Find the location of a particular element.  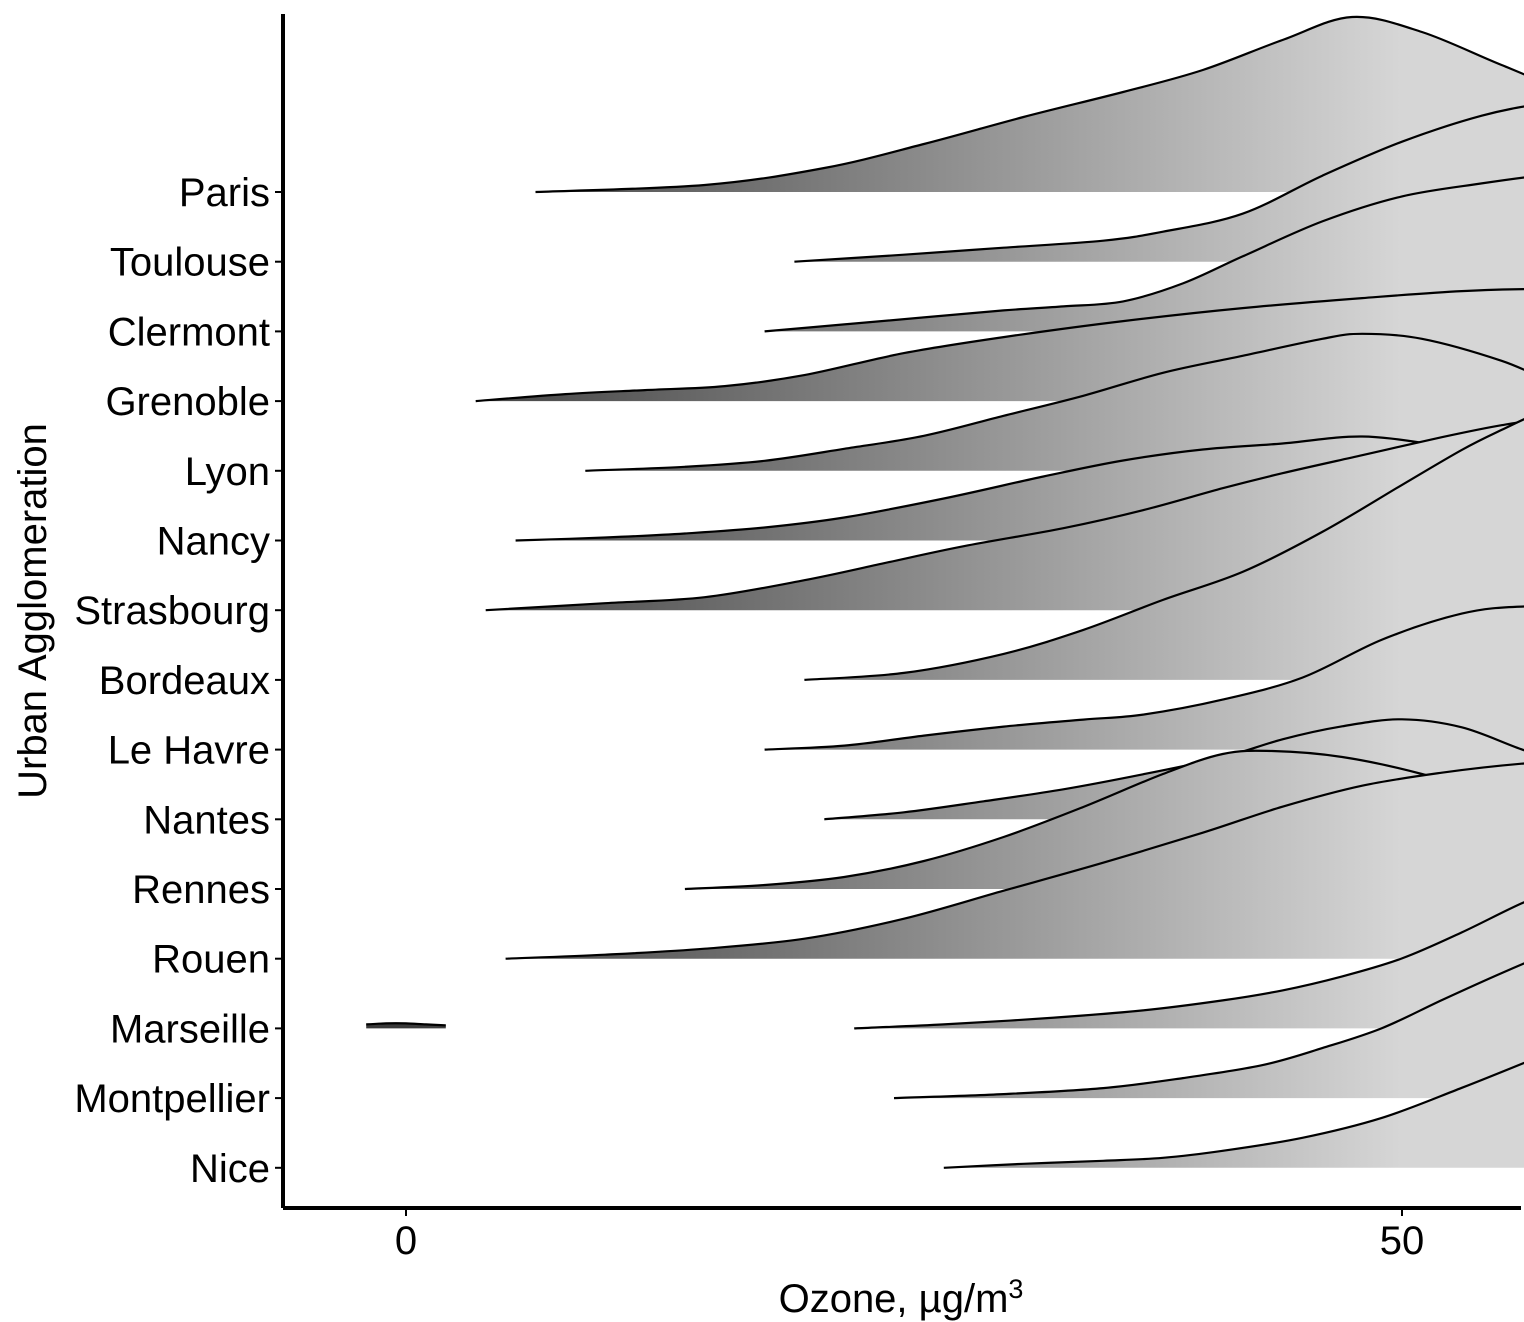

ridge-area-bordeaux is located at coordinates (1164, 549).